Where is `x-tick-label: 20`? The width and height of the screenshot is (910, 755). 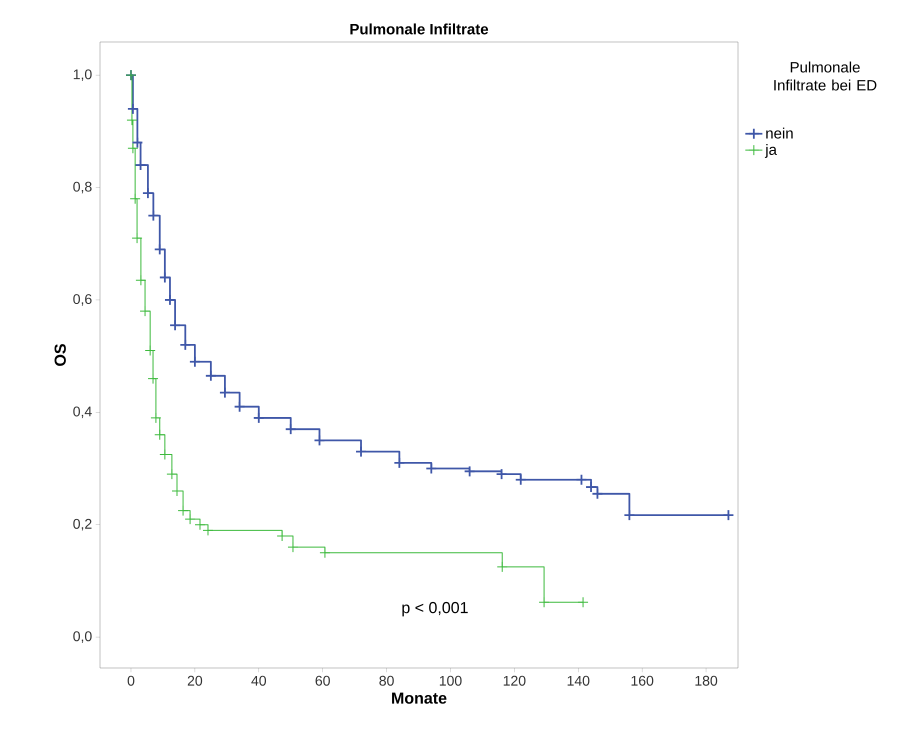 x-tick-label: 20 is located at coordinates (195, 681).